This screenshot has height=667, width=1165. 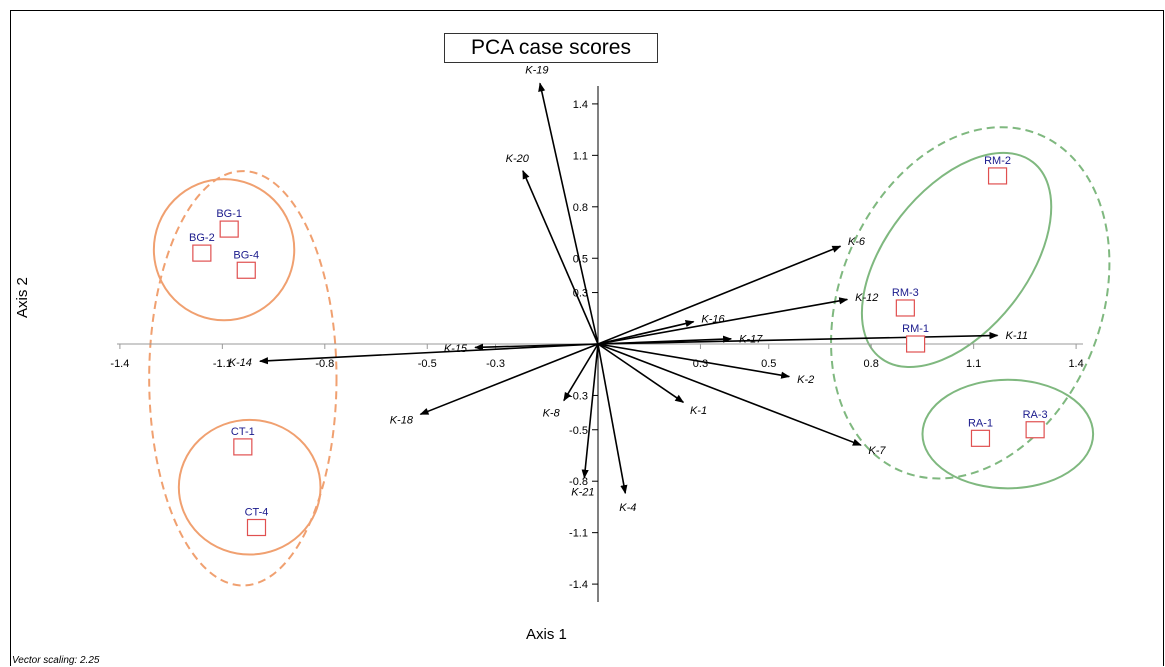 What do you see at coordinates (229, 214) in the screenshot?
I see `sample-label: BG-1` at bounding box center [229, 214].